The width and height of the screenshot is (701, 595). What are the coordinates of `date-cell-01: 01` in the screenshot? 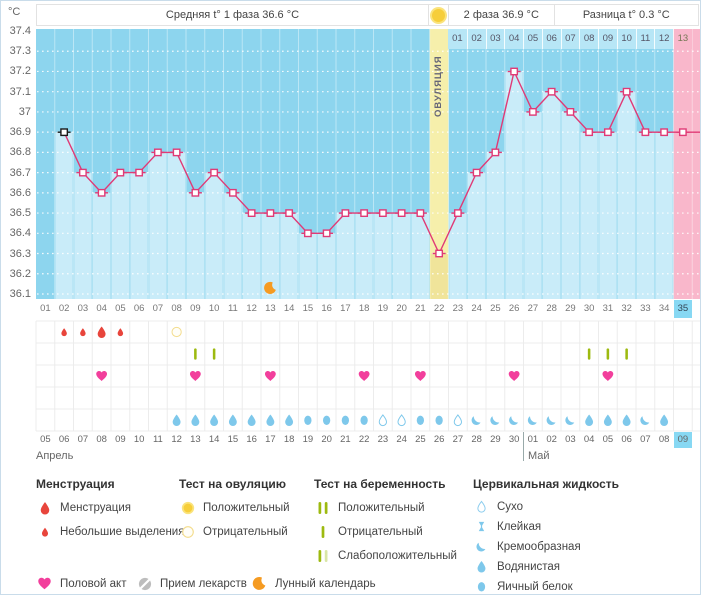 It's located at (533, 439).